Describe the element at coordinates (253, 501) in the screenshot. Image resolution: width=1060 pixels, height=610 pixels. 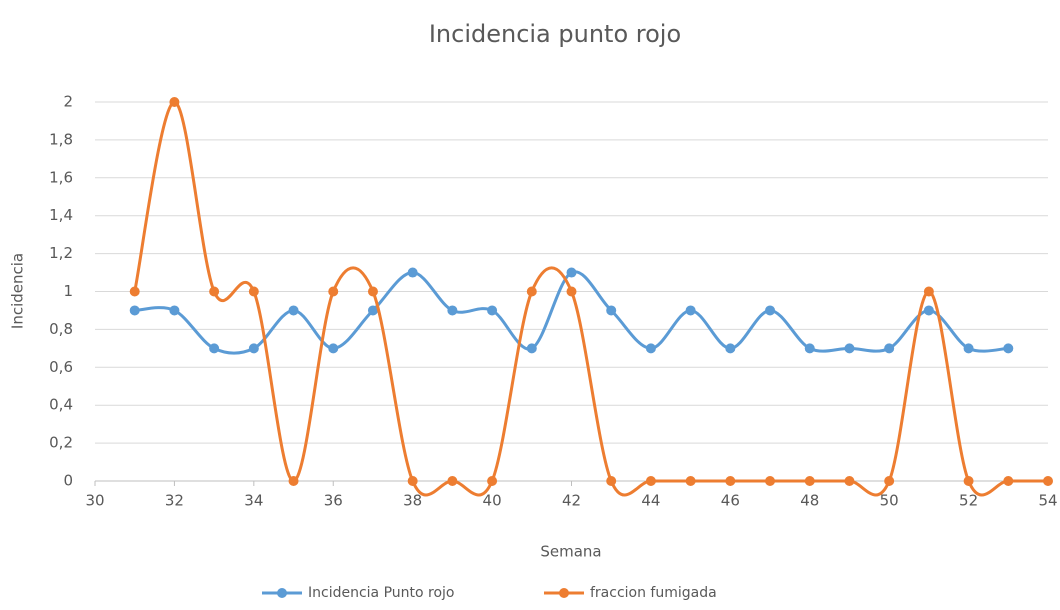
I see `x-tick-label: 34` at that location.